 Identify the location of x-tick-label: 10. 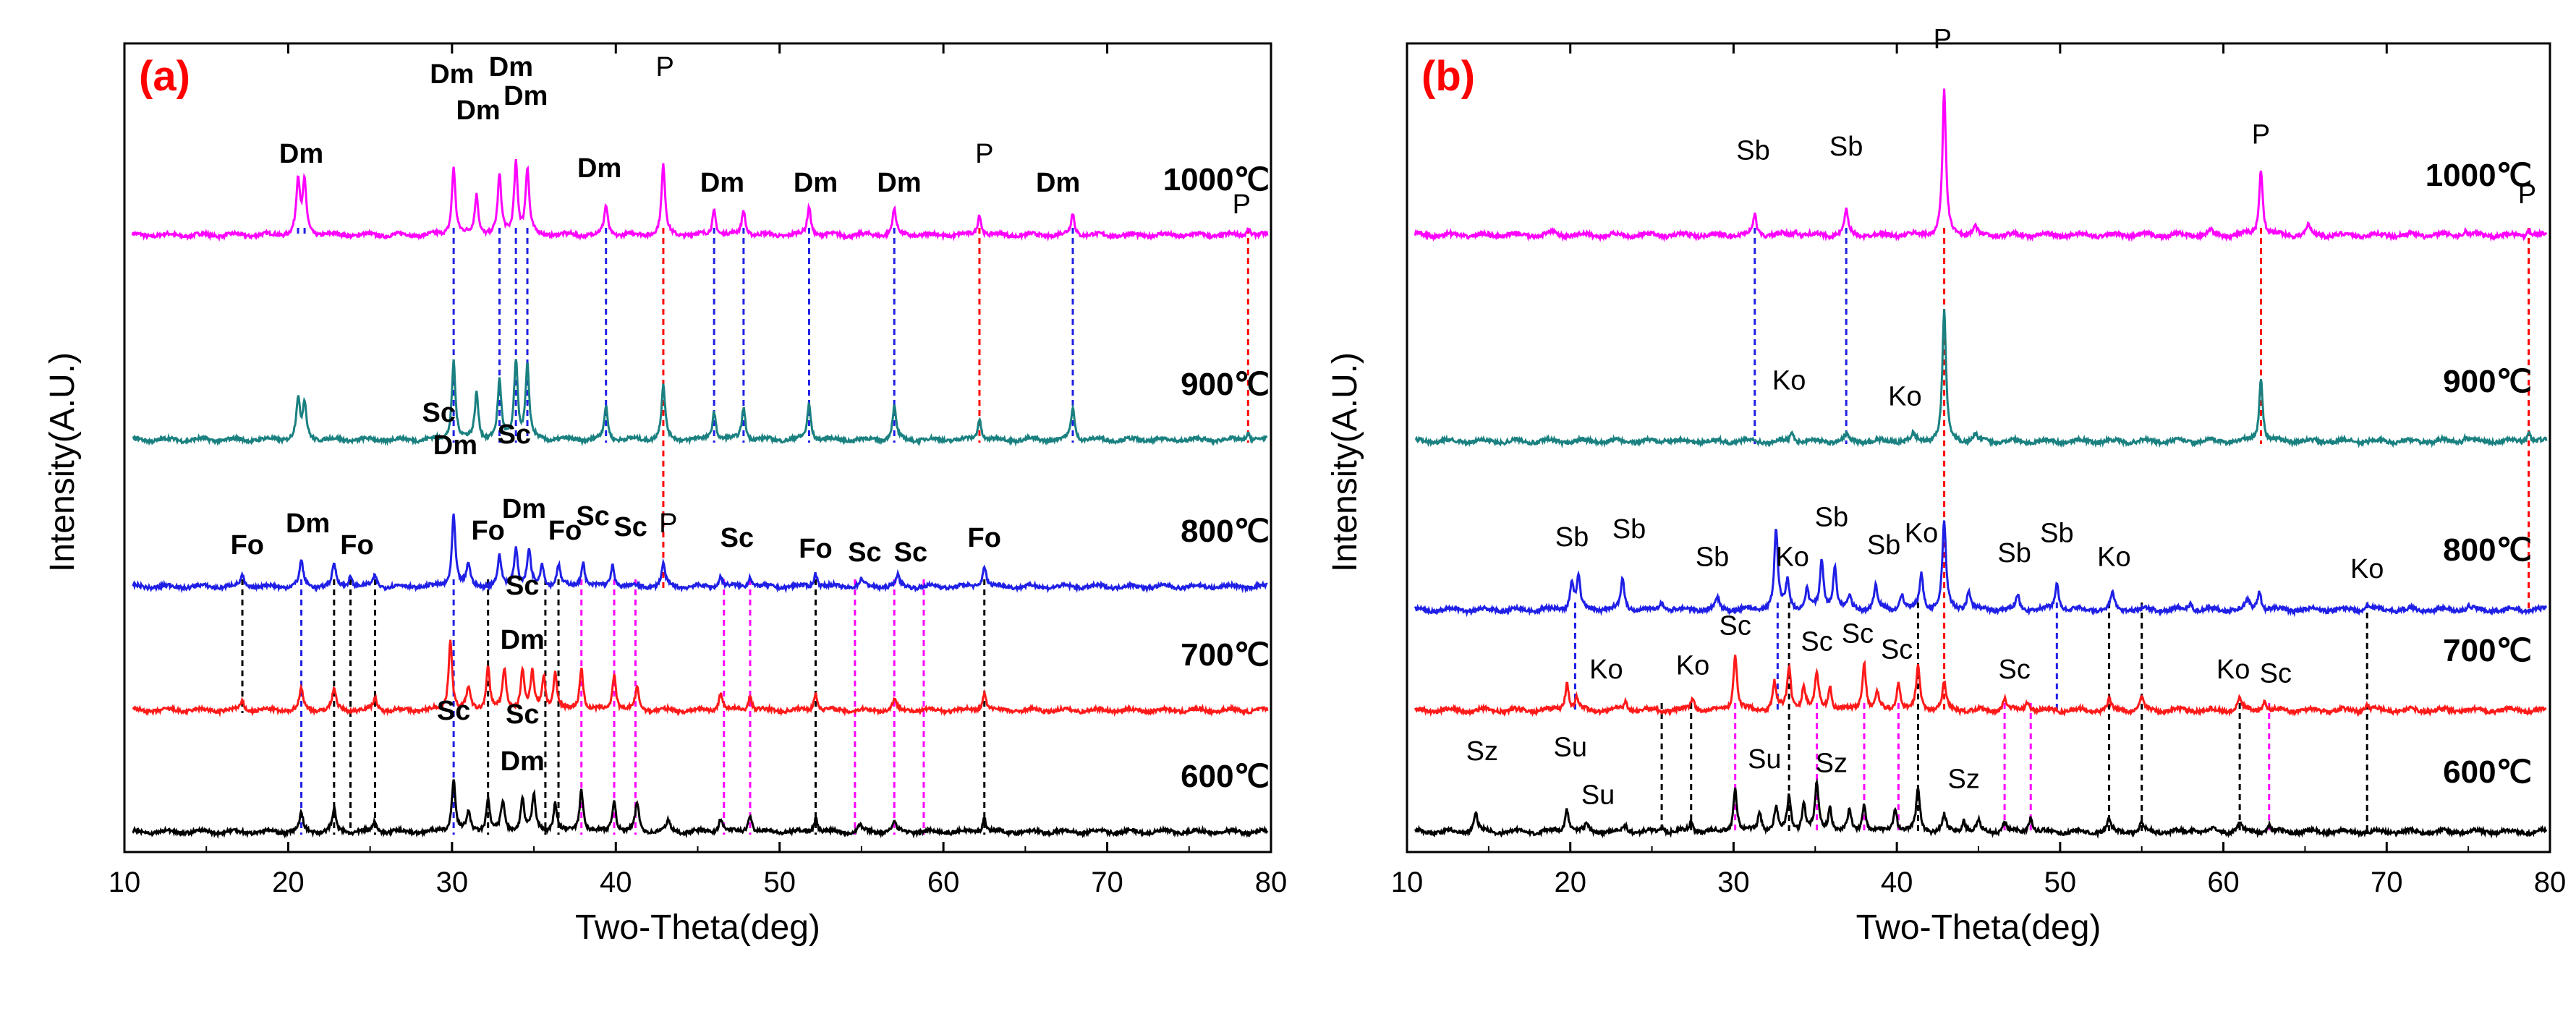
(125, 882).